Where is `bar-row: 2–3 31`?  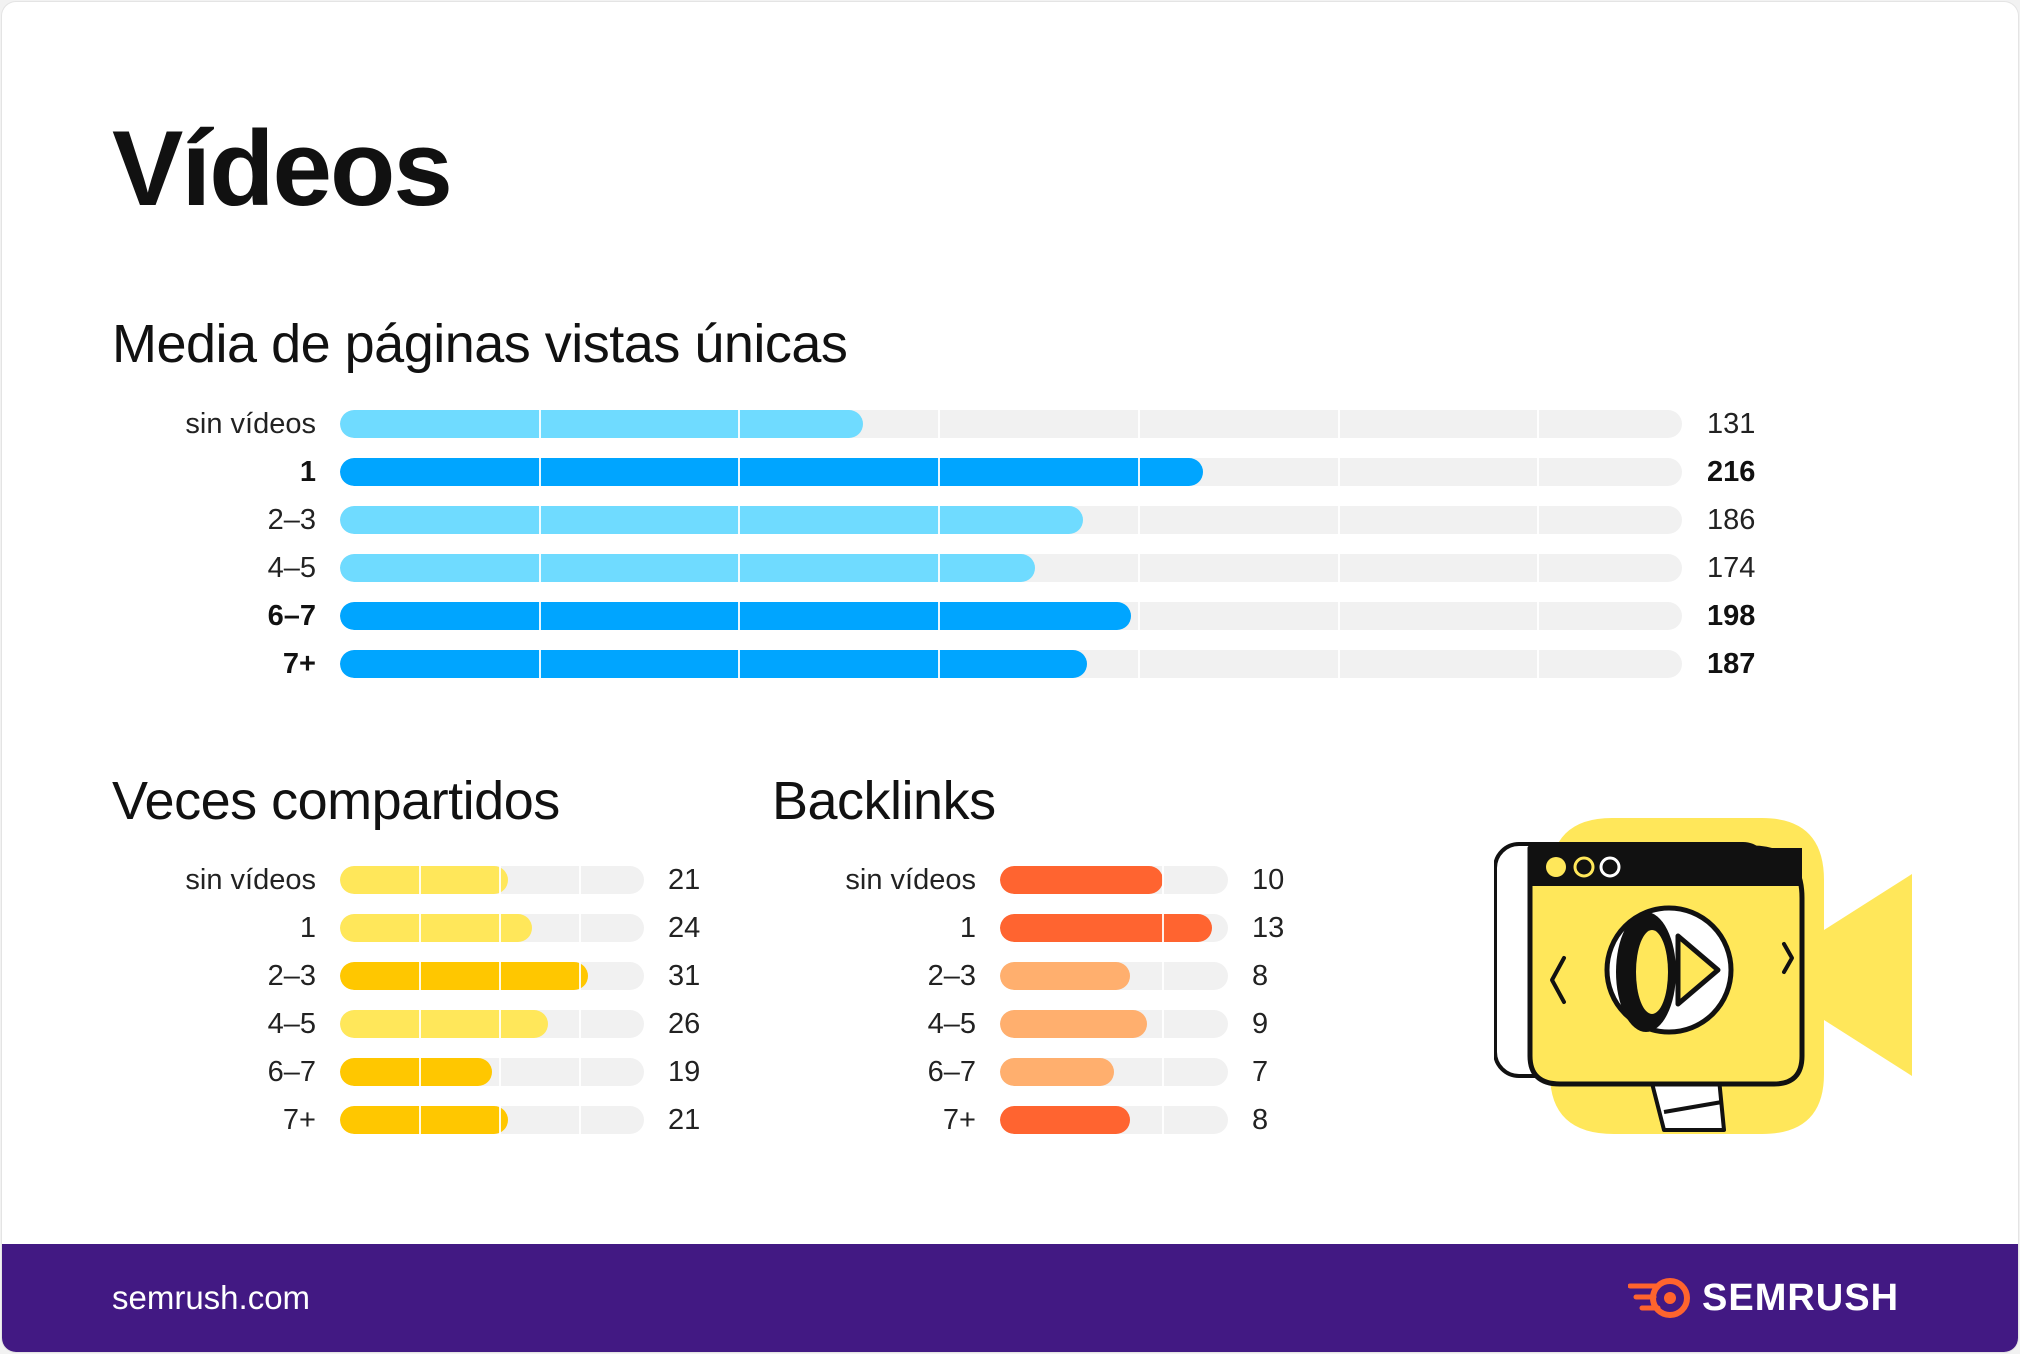 bar-row: 2–3 31 is located at coordinates (430, 976).